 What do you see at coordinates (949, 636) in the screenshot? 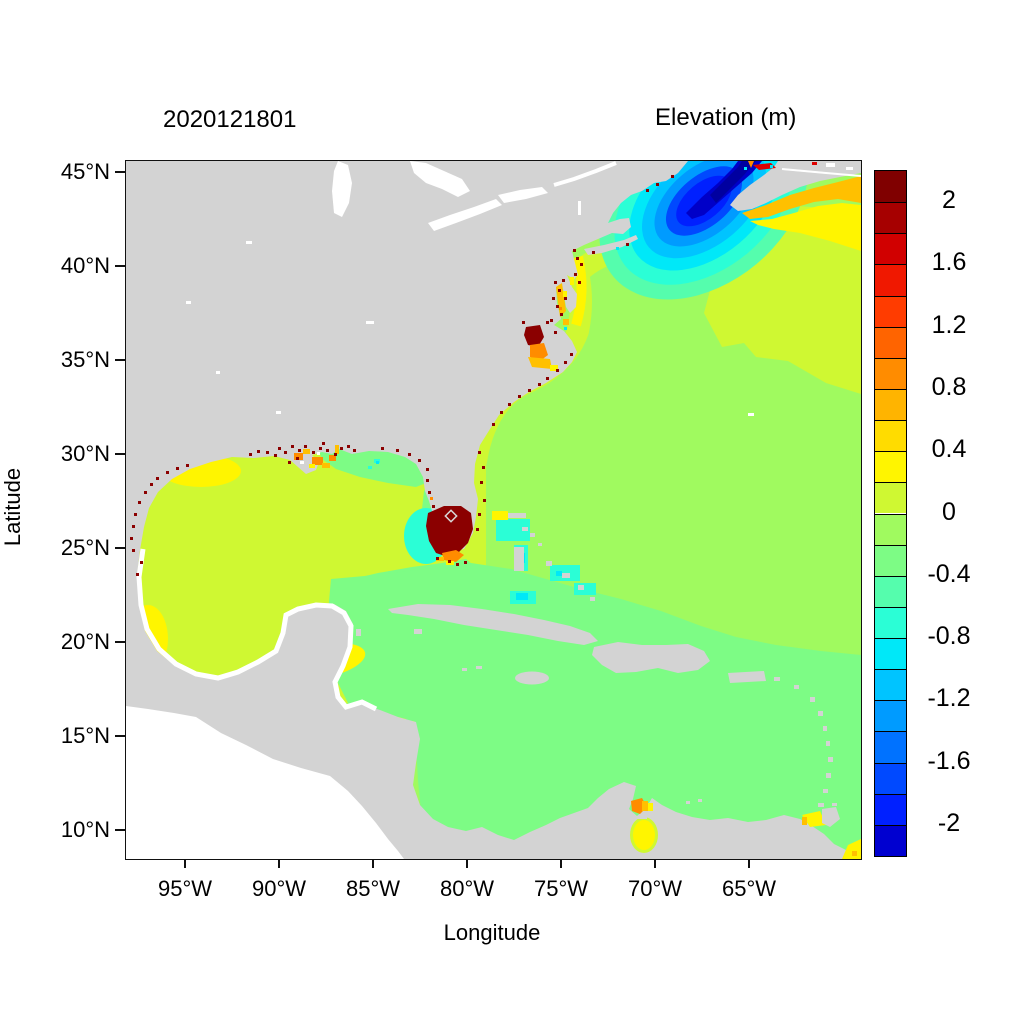
I see `colorbar-tick-label: -0.8` at bounding box center [949, 636].